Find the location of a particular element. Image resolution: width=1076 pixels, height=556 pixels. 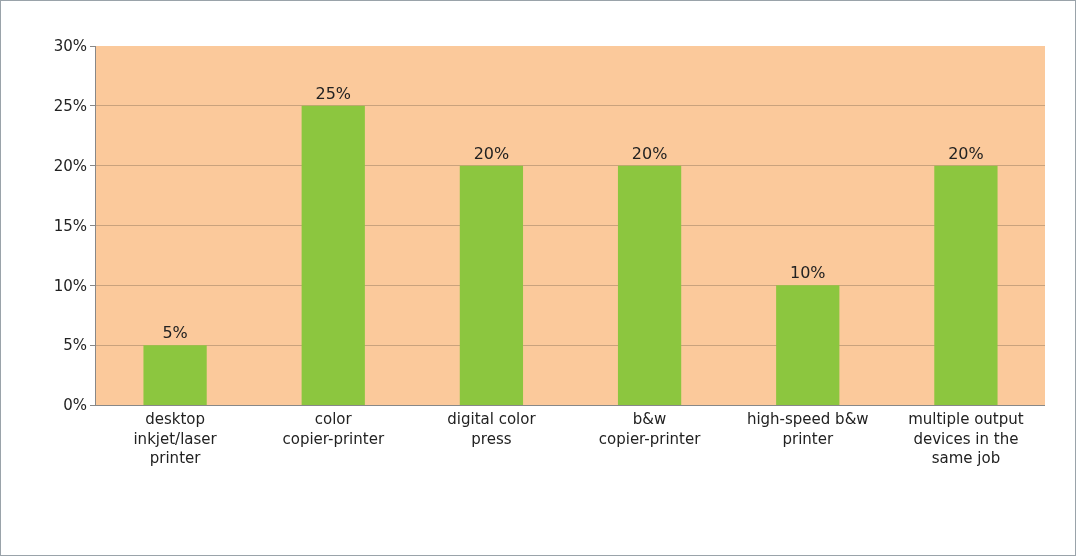

data-label: 10% is located at coordinates (807, 273).